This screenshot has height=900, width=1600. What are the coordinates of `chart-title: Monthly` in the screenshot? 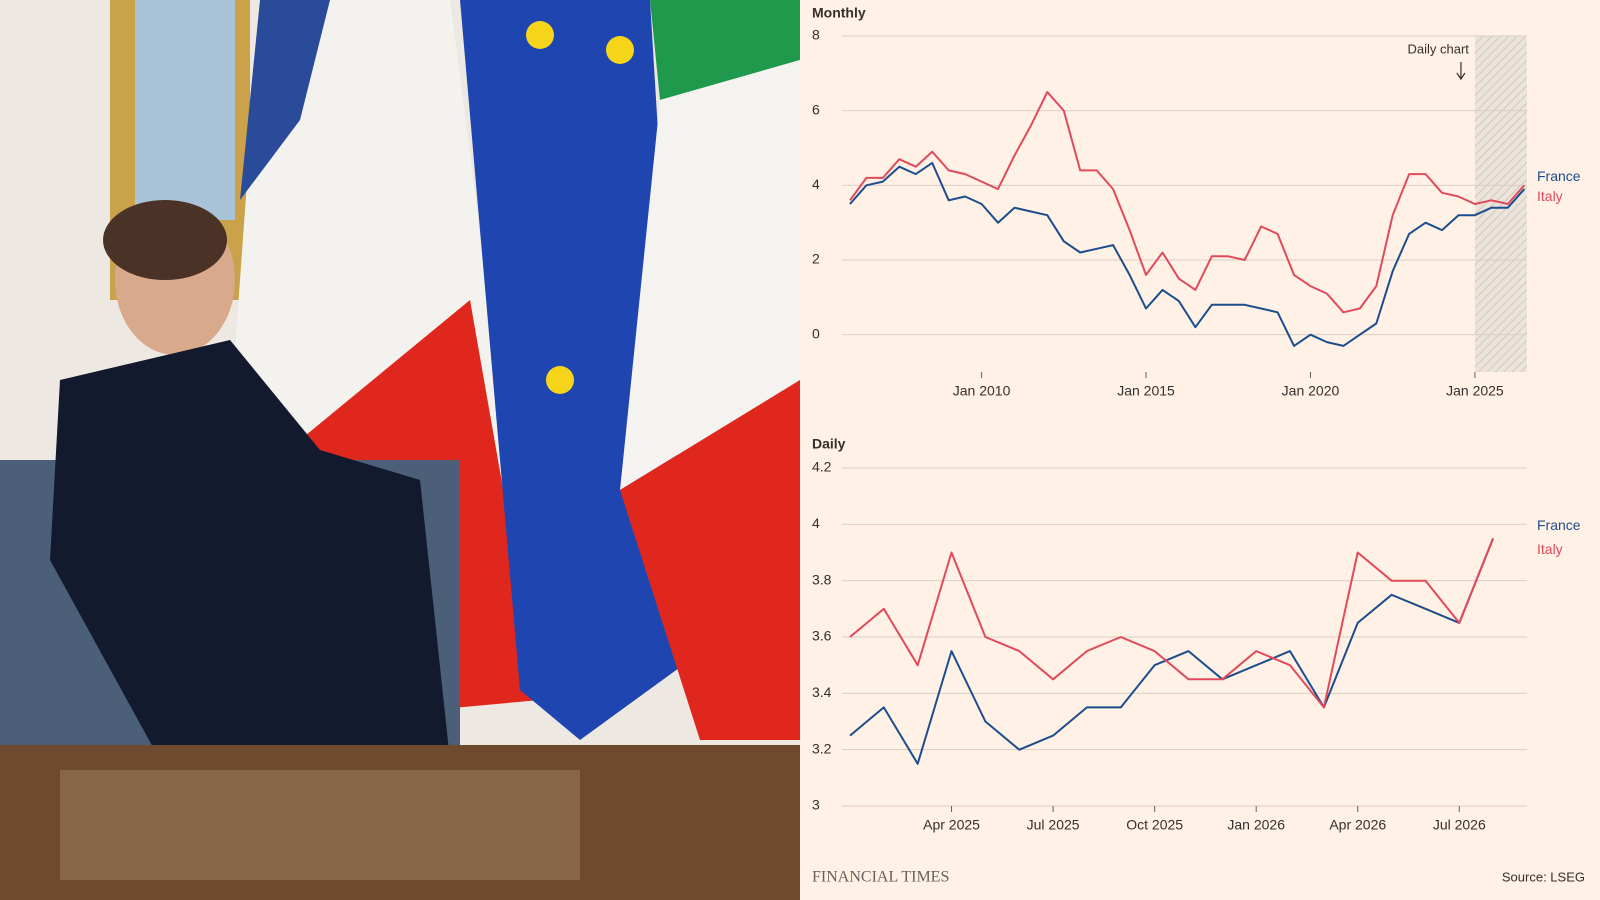 It's located at (839, 13).